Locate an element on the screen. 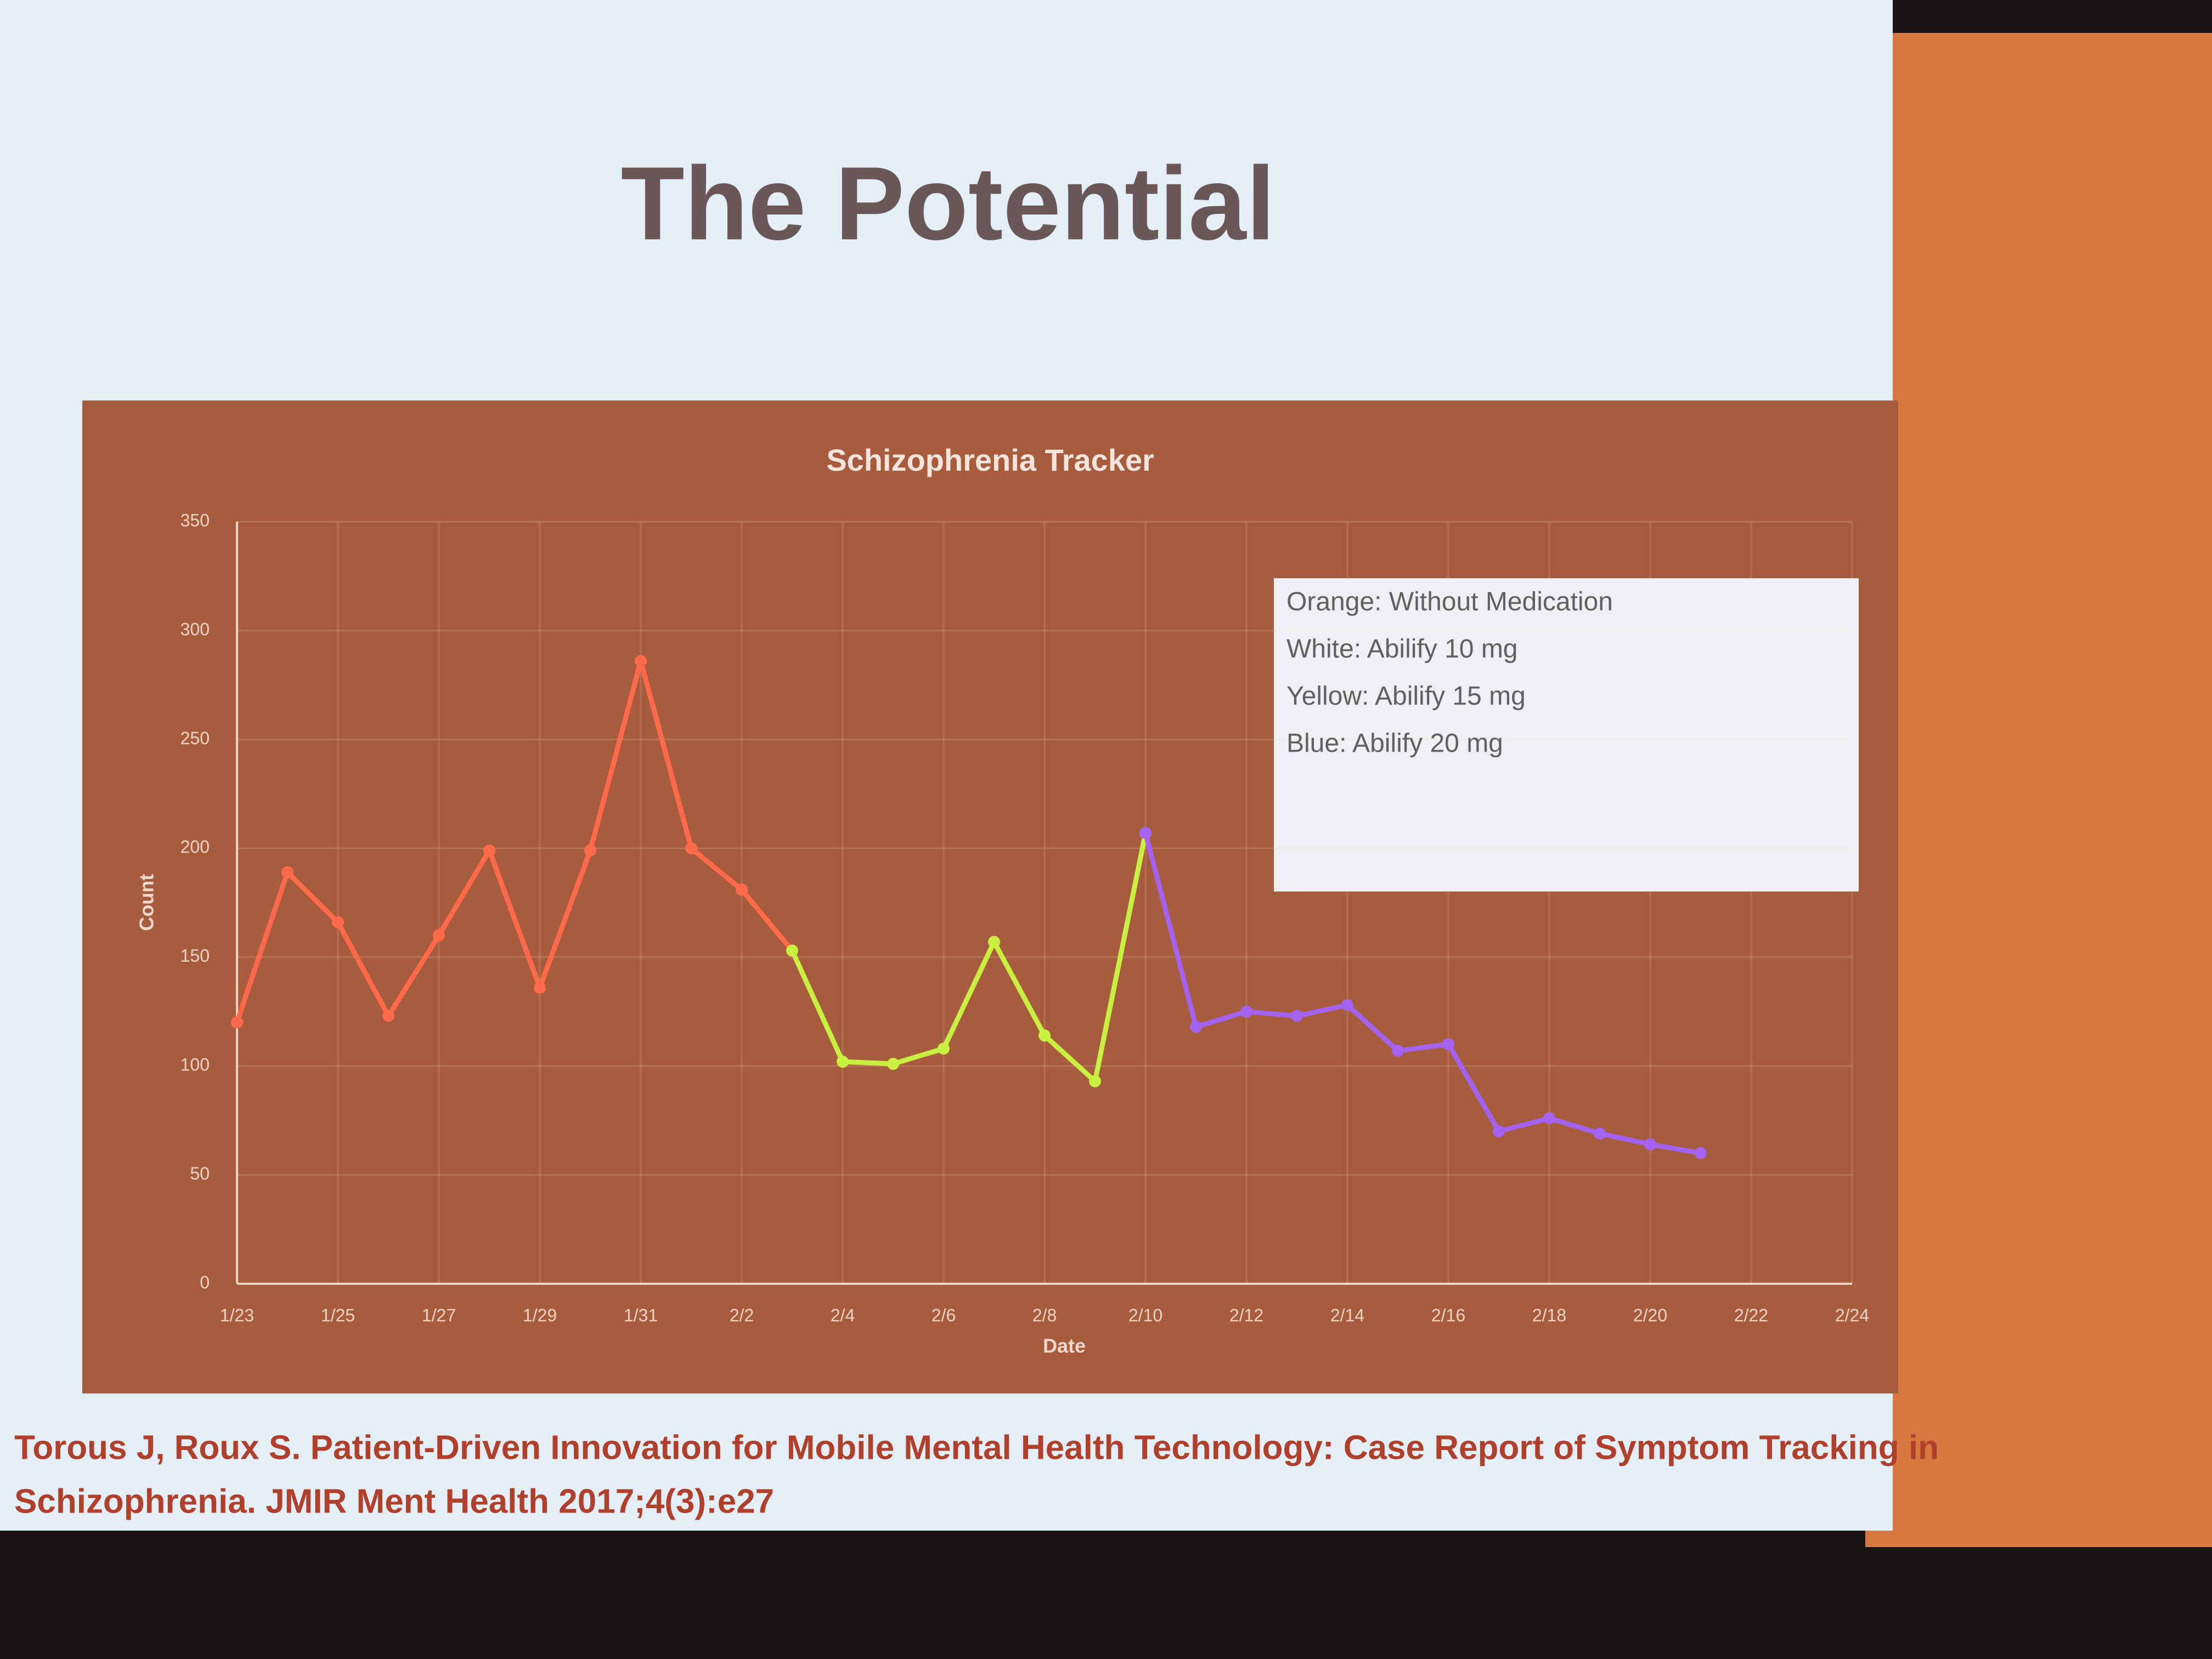 The height and width of the screenshot is (1659, 2212). y-tick-label: 300 is located at coordinates (195, 629).